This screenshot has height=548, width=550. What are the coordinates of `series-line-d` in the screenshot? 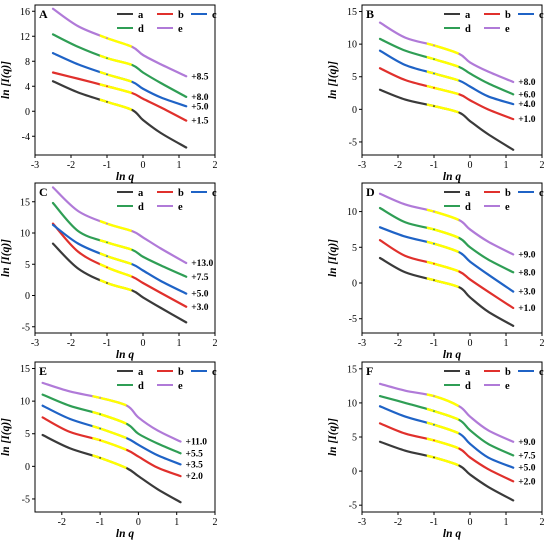 It's located at (446, 240).